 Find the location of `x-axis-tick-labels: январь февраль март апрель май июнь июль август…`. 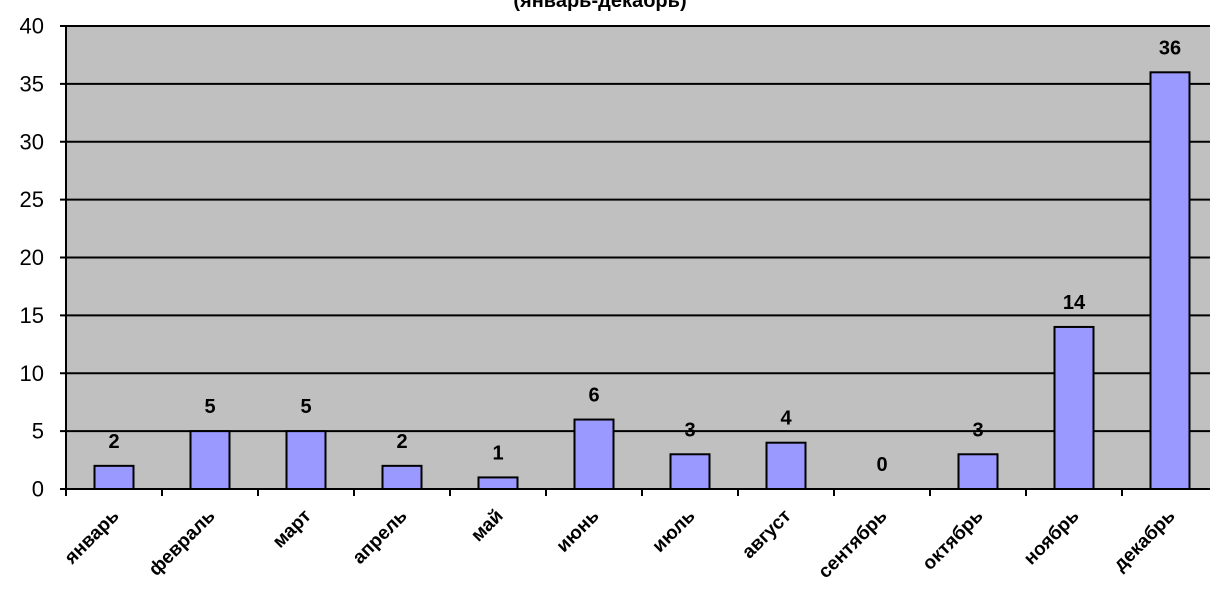

x-axis-tick-labels: январь февраль март апрель май июнь июль август… is located at coordinates (620, 544).